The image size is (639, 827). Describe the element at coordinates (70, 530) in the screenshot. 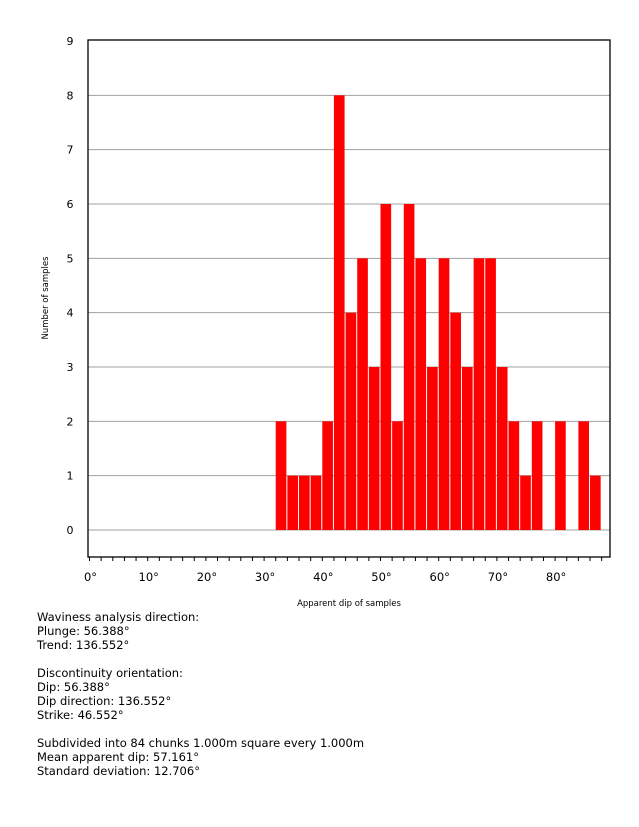

I see `y-tick-label: 0` at that location.